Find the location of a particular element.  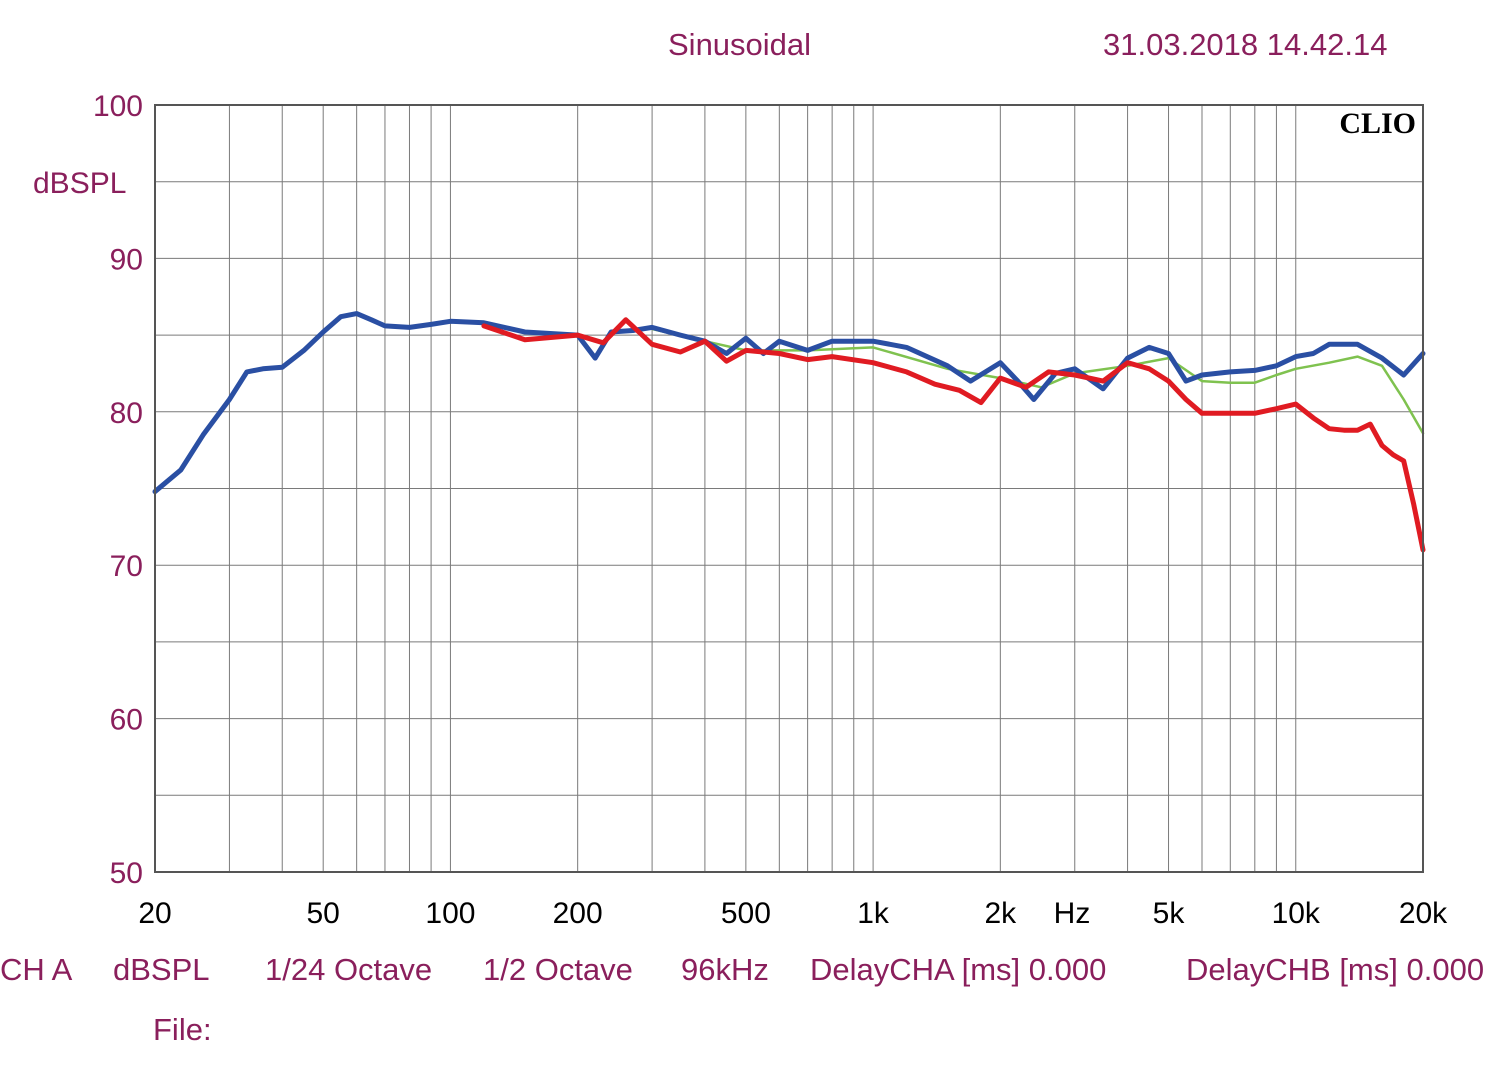

clio-brand-label: CLIO is located at coordinates (1377, 123).